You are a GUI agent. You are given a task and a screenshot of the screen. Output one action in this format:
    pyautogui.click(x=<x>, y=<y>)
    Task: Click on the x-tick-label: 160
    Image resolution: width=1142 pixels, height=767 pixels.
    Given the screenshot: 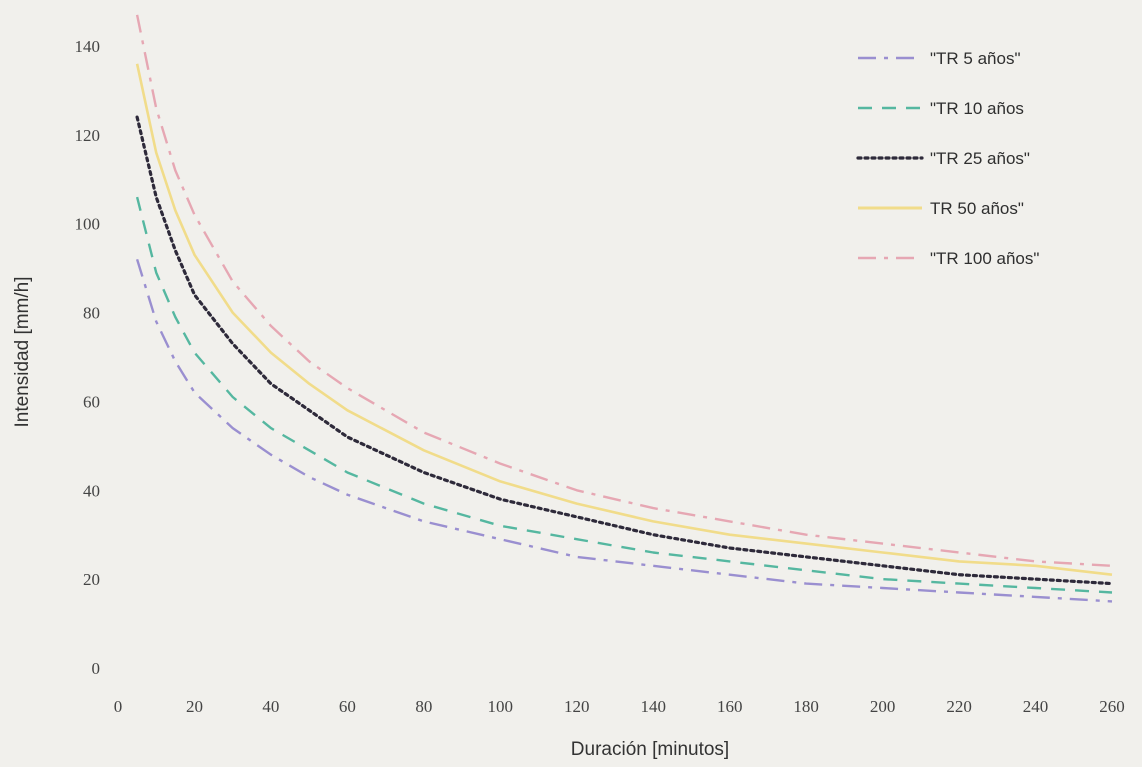 What is the action you would take?
    pyautogui.click(x=730, y=706)
    